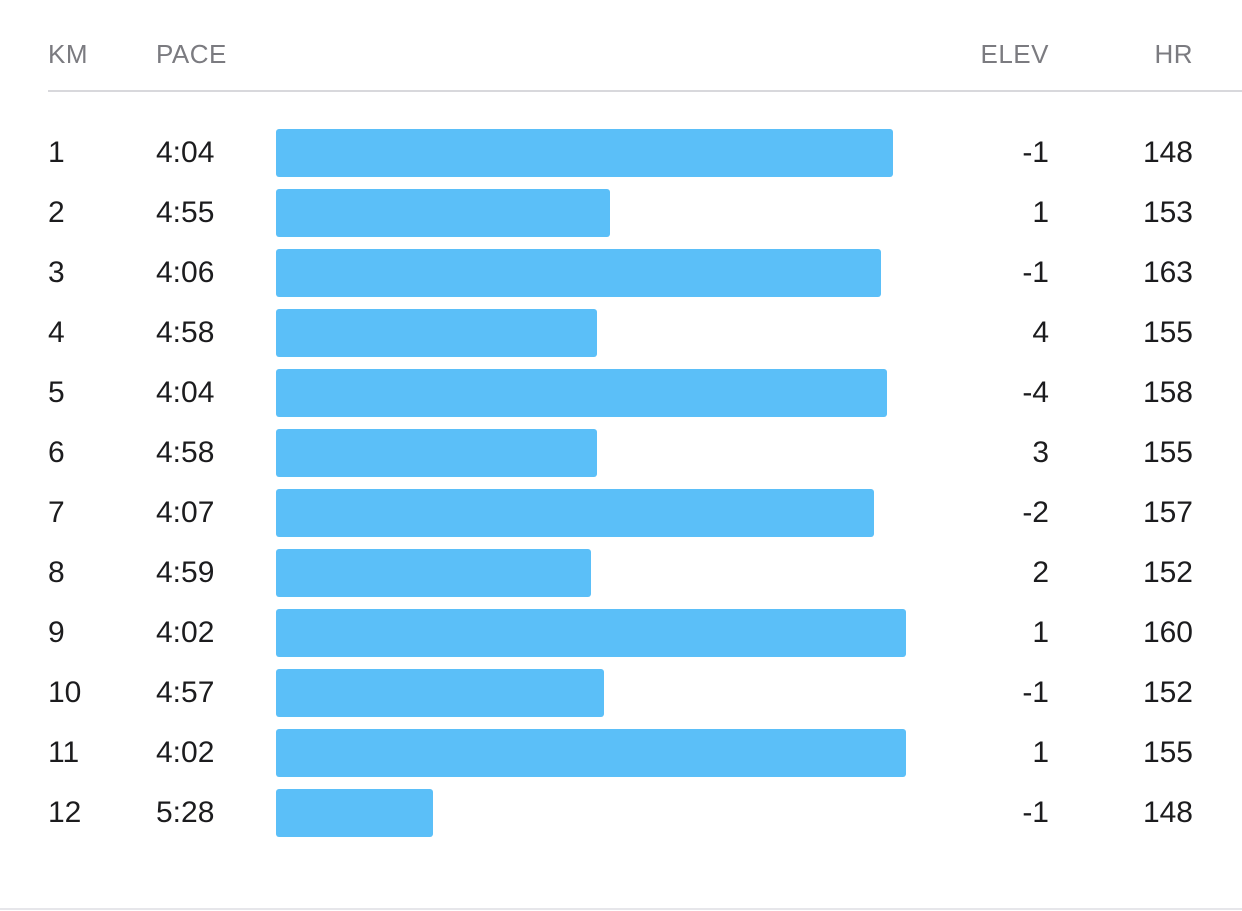 The height and width of the screenshot is (911, 1242). Describe the element at coordinates (64, 752) in the screenshot. I see `split-km: 11` at that location.